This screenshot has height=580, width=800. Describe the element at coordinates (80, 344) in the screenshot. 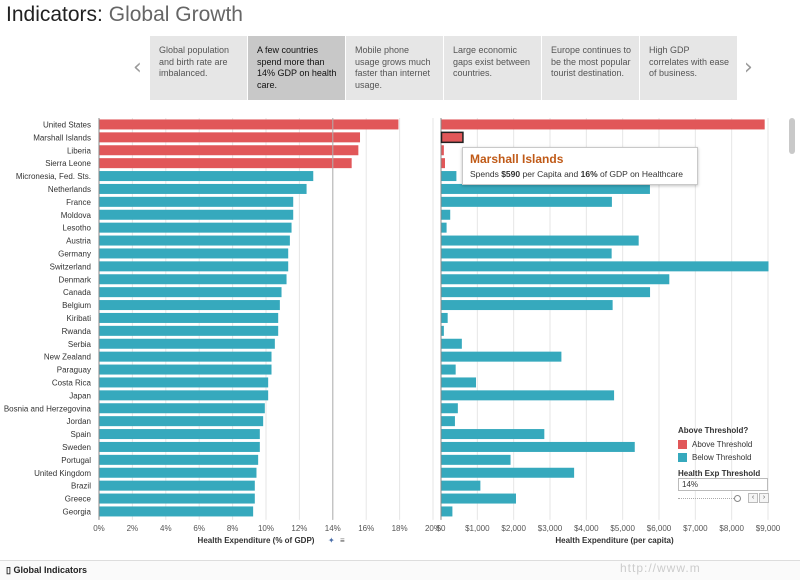

I see `country-label: Serbia` at that location.